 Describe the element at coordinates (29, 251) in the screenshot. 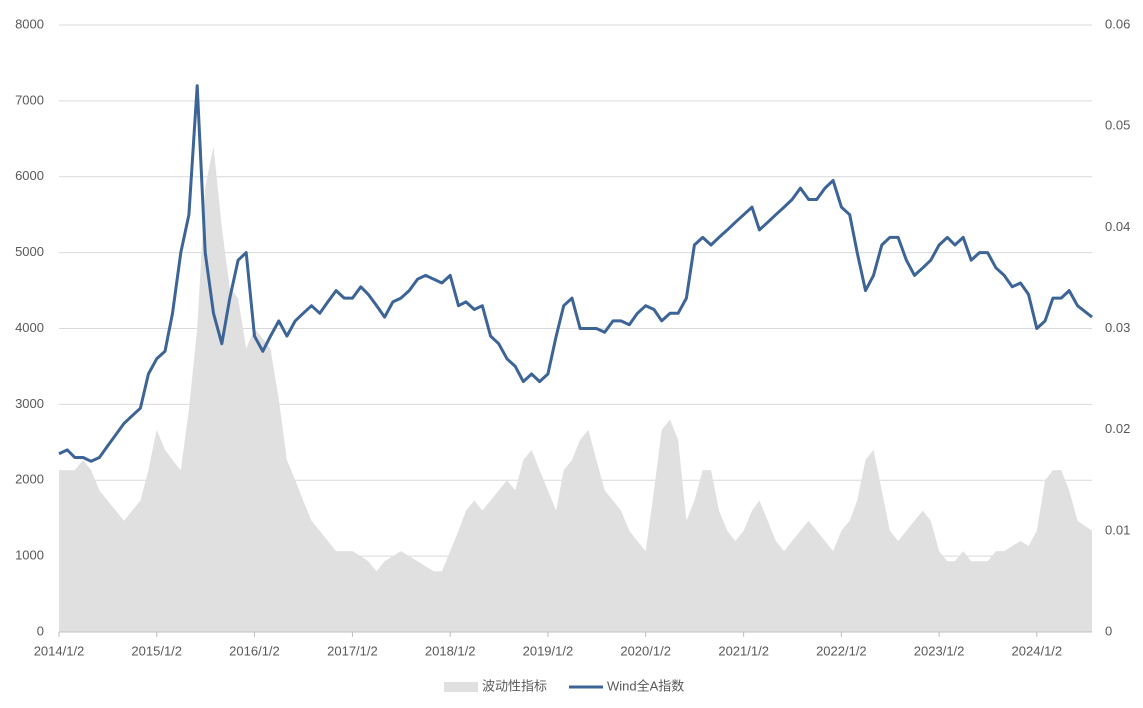

I see `y-tick-label: 5000` at that location.